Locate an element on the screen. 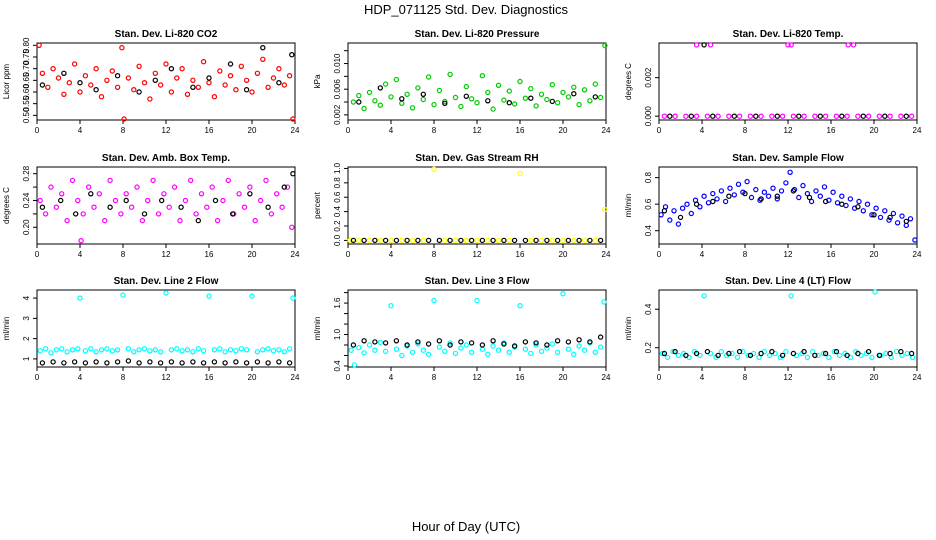  y-tick-label: 0.24 is located at coordinates (26, 200).